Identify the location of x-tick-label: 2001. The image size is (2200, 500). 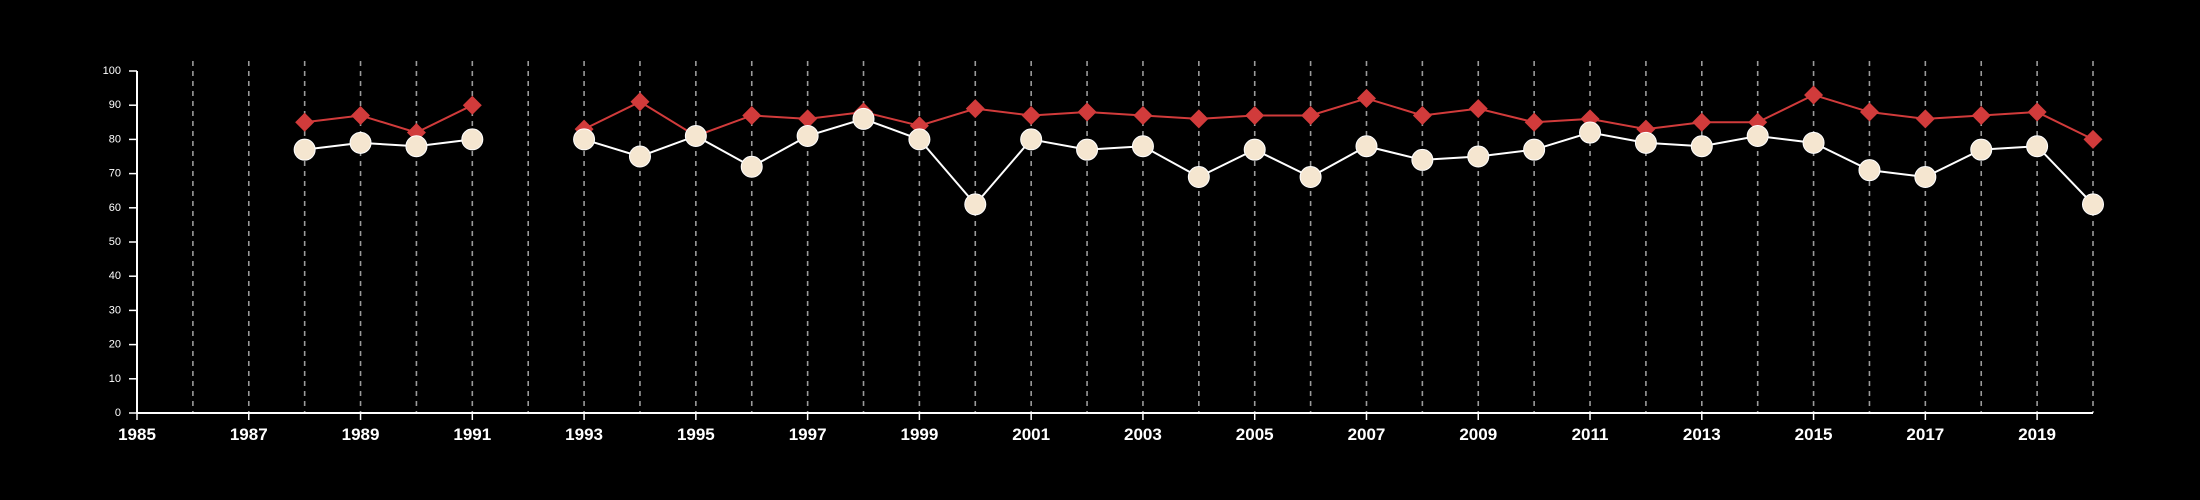
(1031, 434).